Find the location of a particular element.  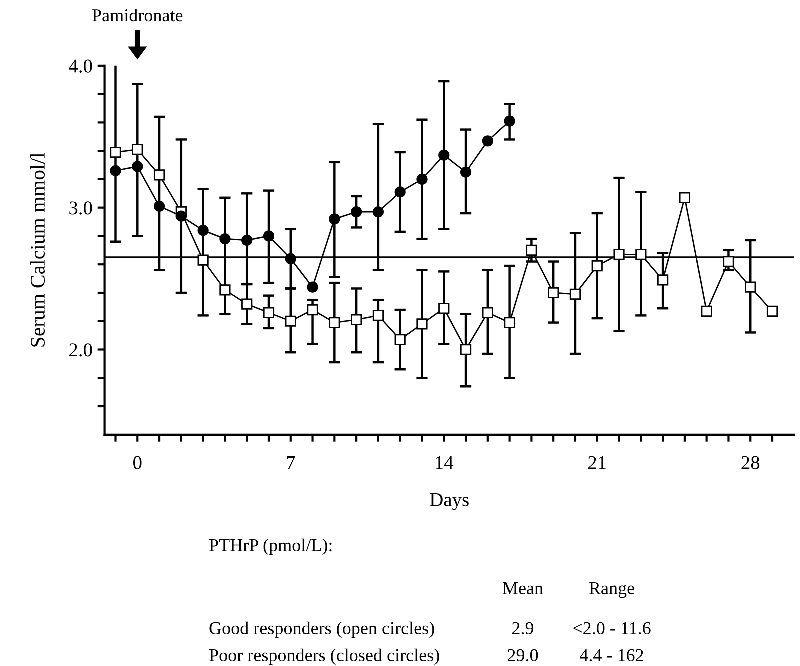

x-tick-label: 0 is located at coordinates (138, 463).